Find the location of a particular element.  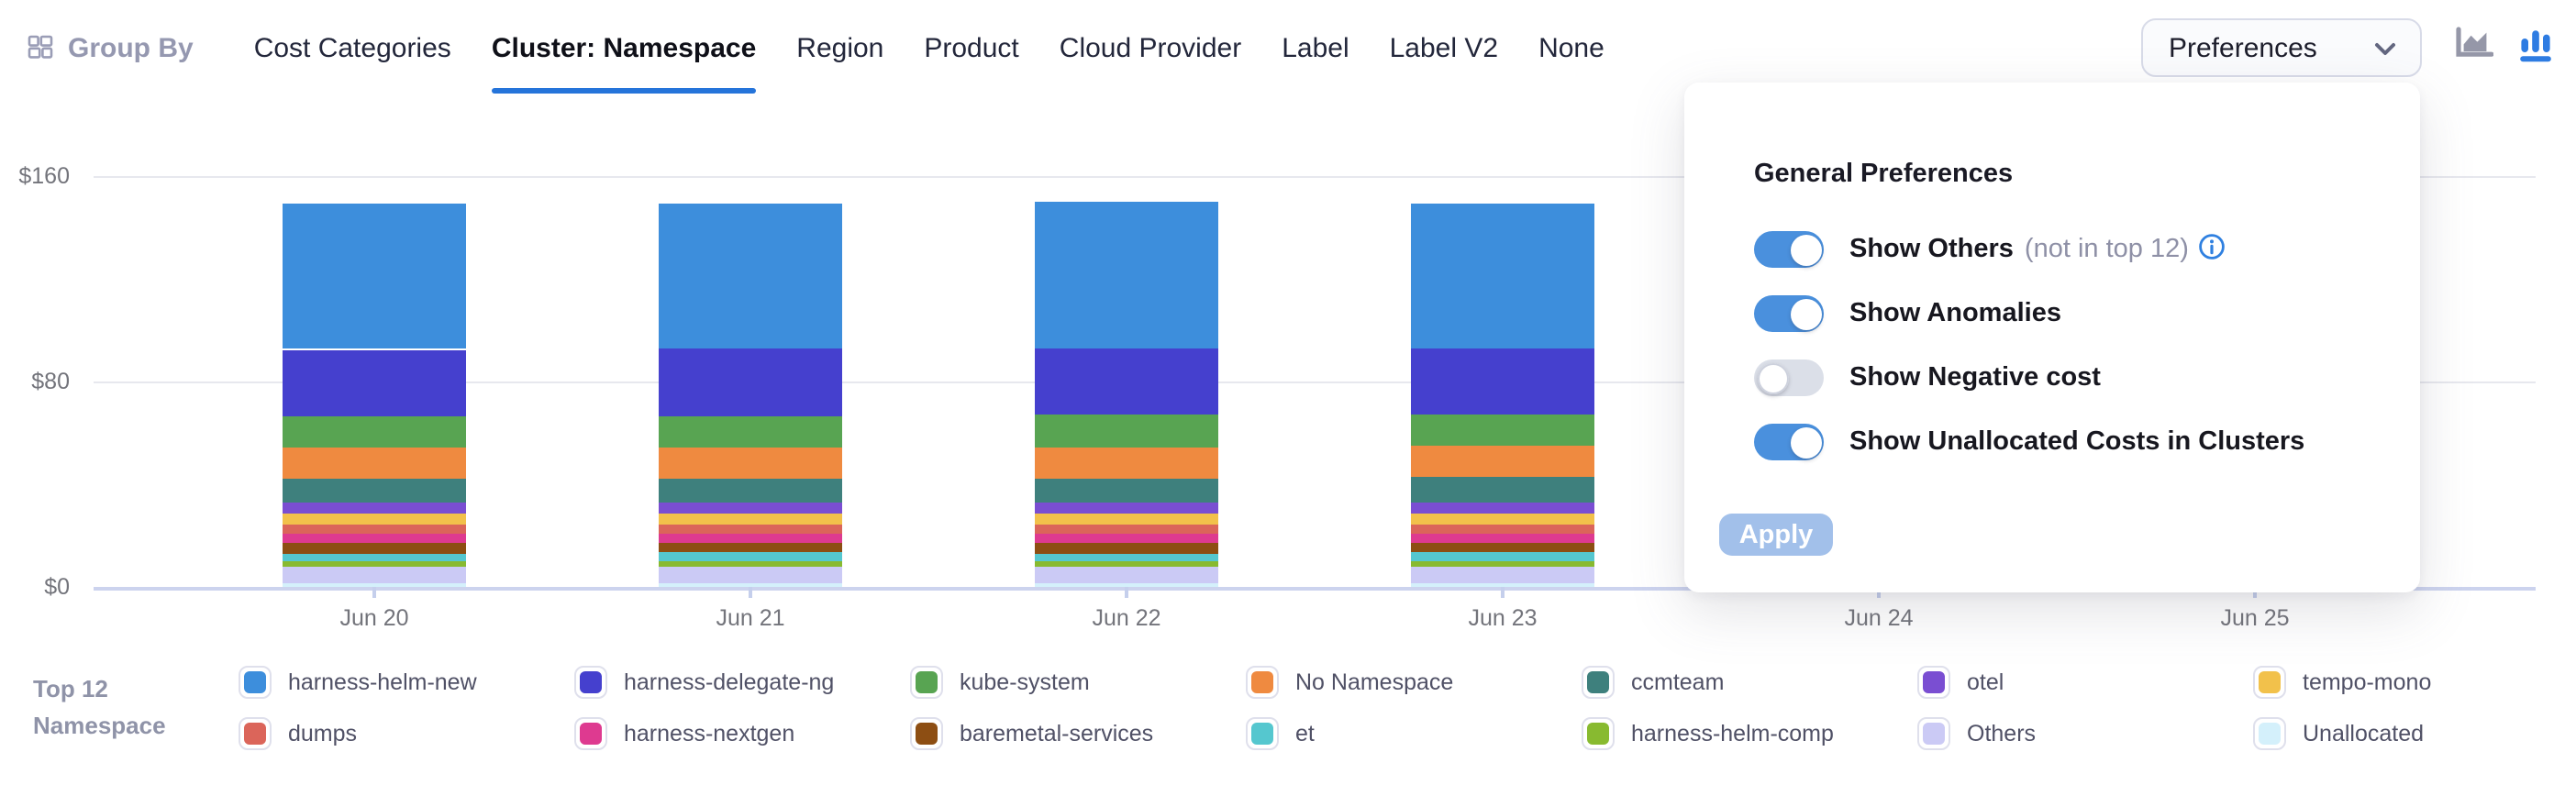

tab-cloud-provider: Cloud Provider is located at coordinates (1150, 47).